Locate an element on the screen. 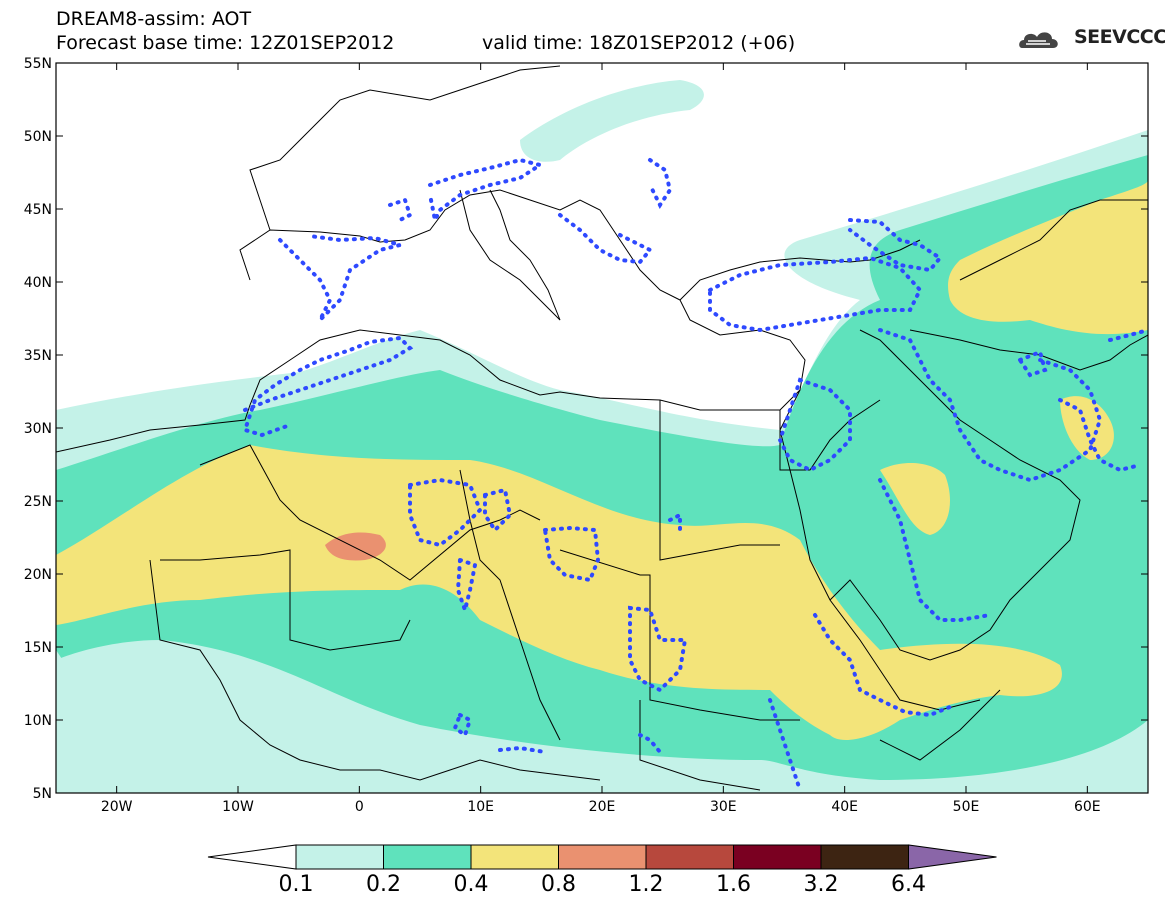 The width and height of the screenshot is (1165, 905). colorbar-label: 3.2 is located at coordinates (821, 884).